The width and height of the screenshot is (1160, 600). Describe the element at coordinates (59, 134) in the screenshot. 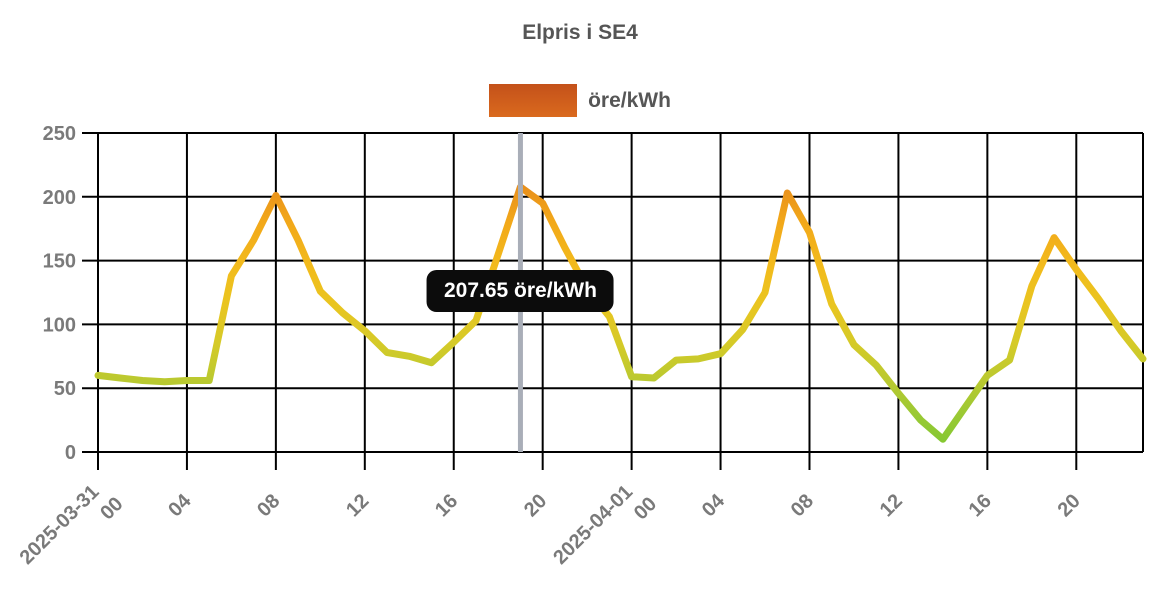

I see `y-tick-label: 250` at that location.